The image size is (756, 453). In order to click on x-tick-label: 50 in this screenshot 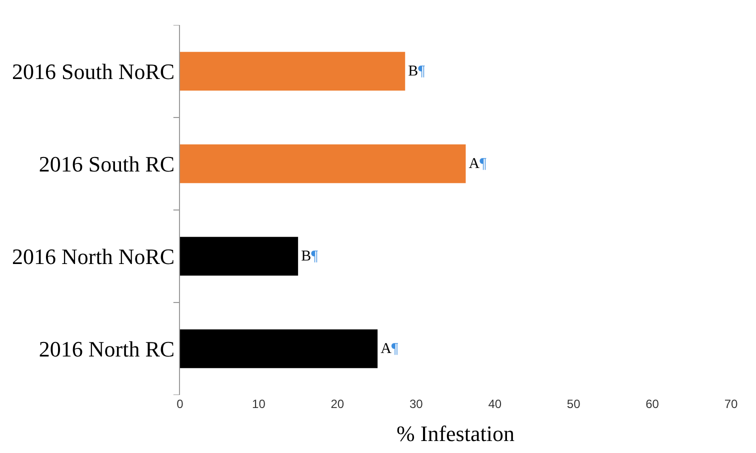, I will do `click(573, 404)`.